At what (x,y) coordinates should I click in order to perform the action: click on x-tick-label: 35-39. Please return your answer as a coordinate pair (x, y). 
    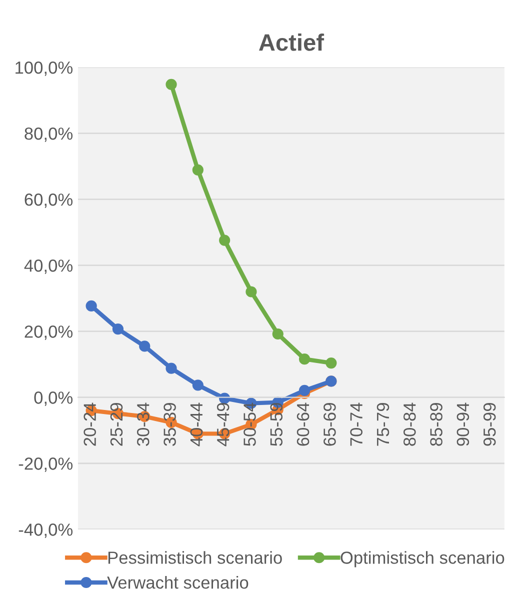
    Looking at the image, I should click on (170, 424).